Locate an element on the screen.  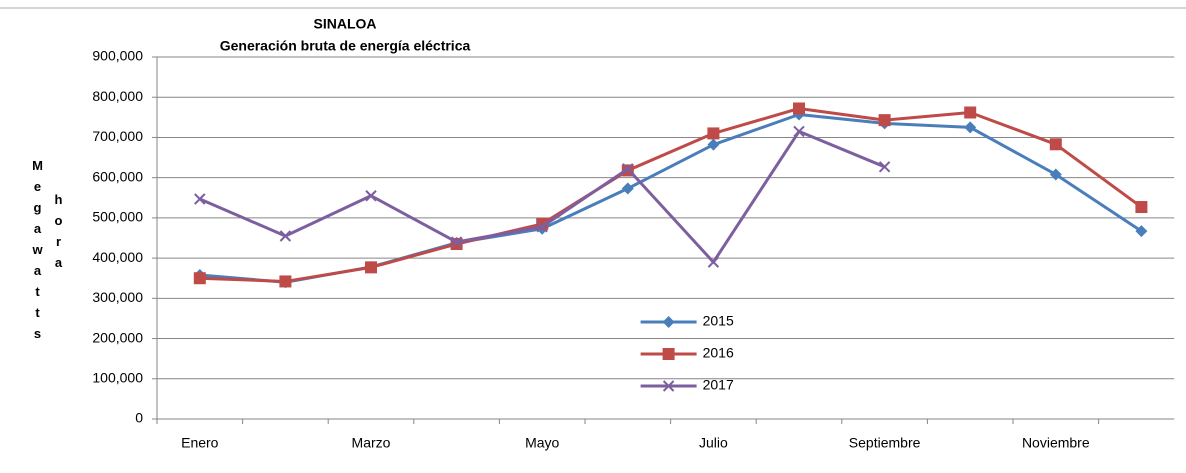
y-tick-label: 900,000 is located at coordinates (117, 56).